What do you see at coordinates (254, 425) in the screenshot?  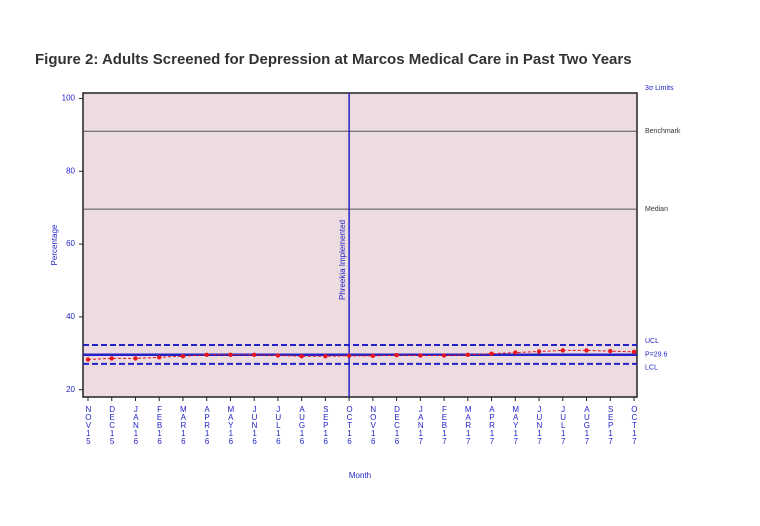 I see `x-tick-label: JUN16` at bounding box center [254, 425].